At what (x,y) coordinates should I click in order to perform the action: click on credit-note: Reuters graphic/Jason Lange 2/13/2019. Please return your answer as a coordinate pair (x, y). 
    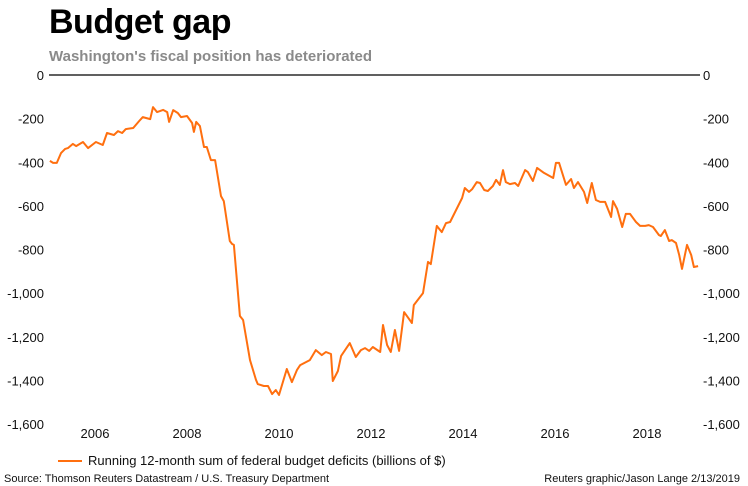
    Looking at the image, I should click on (642, 479).